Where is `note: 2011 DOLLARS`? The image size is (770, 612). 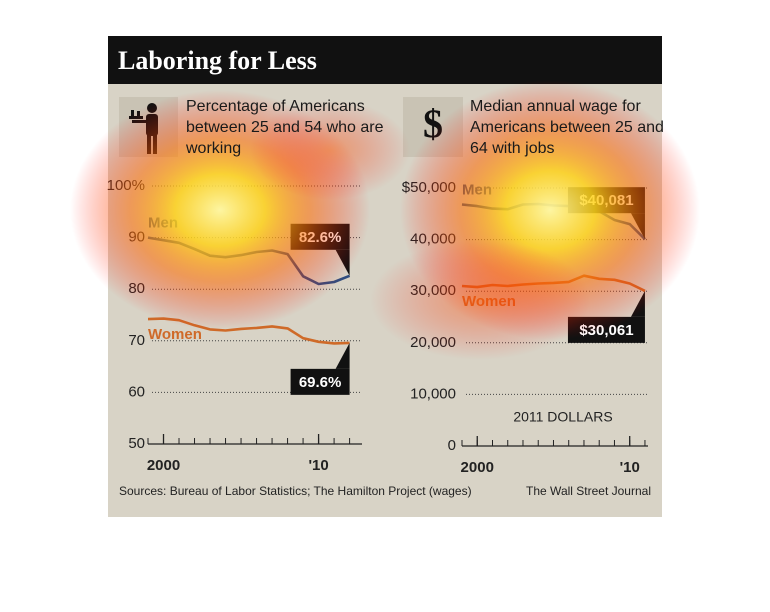 note: 2011 DOLLARS is located at coordinates (562, 416).